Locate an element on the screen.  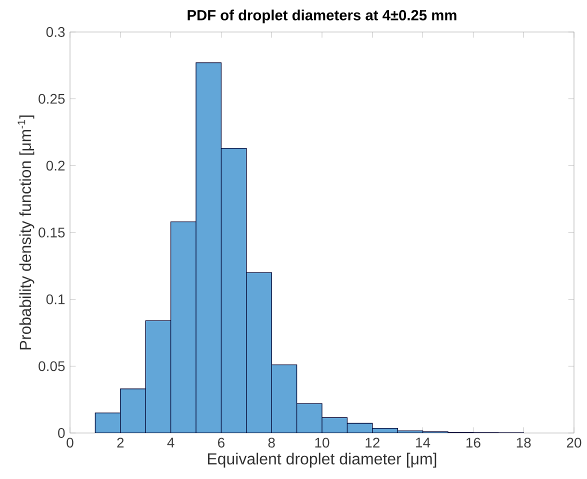
x-axis-title: Equivalent droplet diameter [μm] is located at coordinates (322, 460).